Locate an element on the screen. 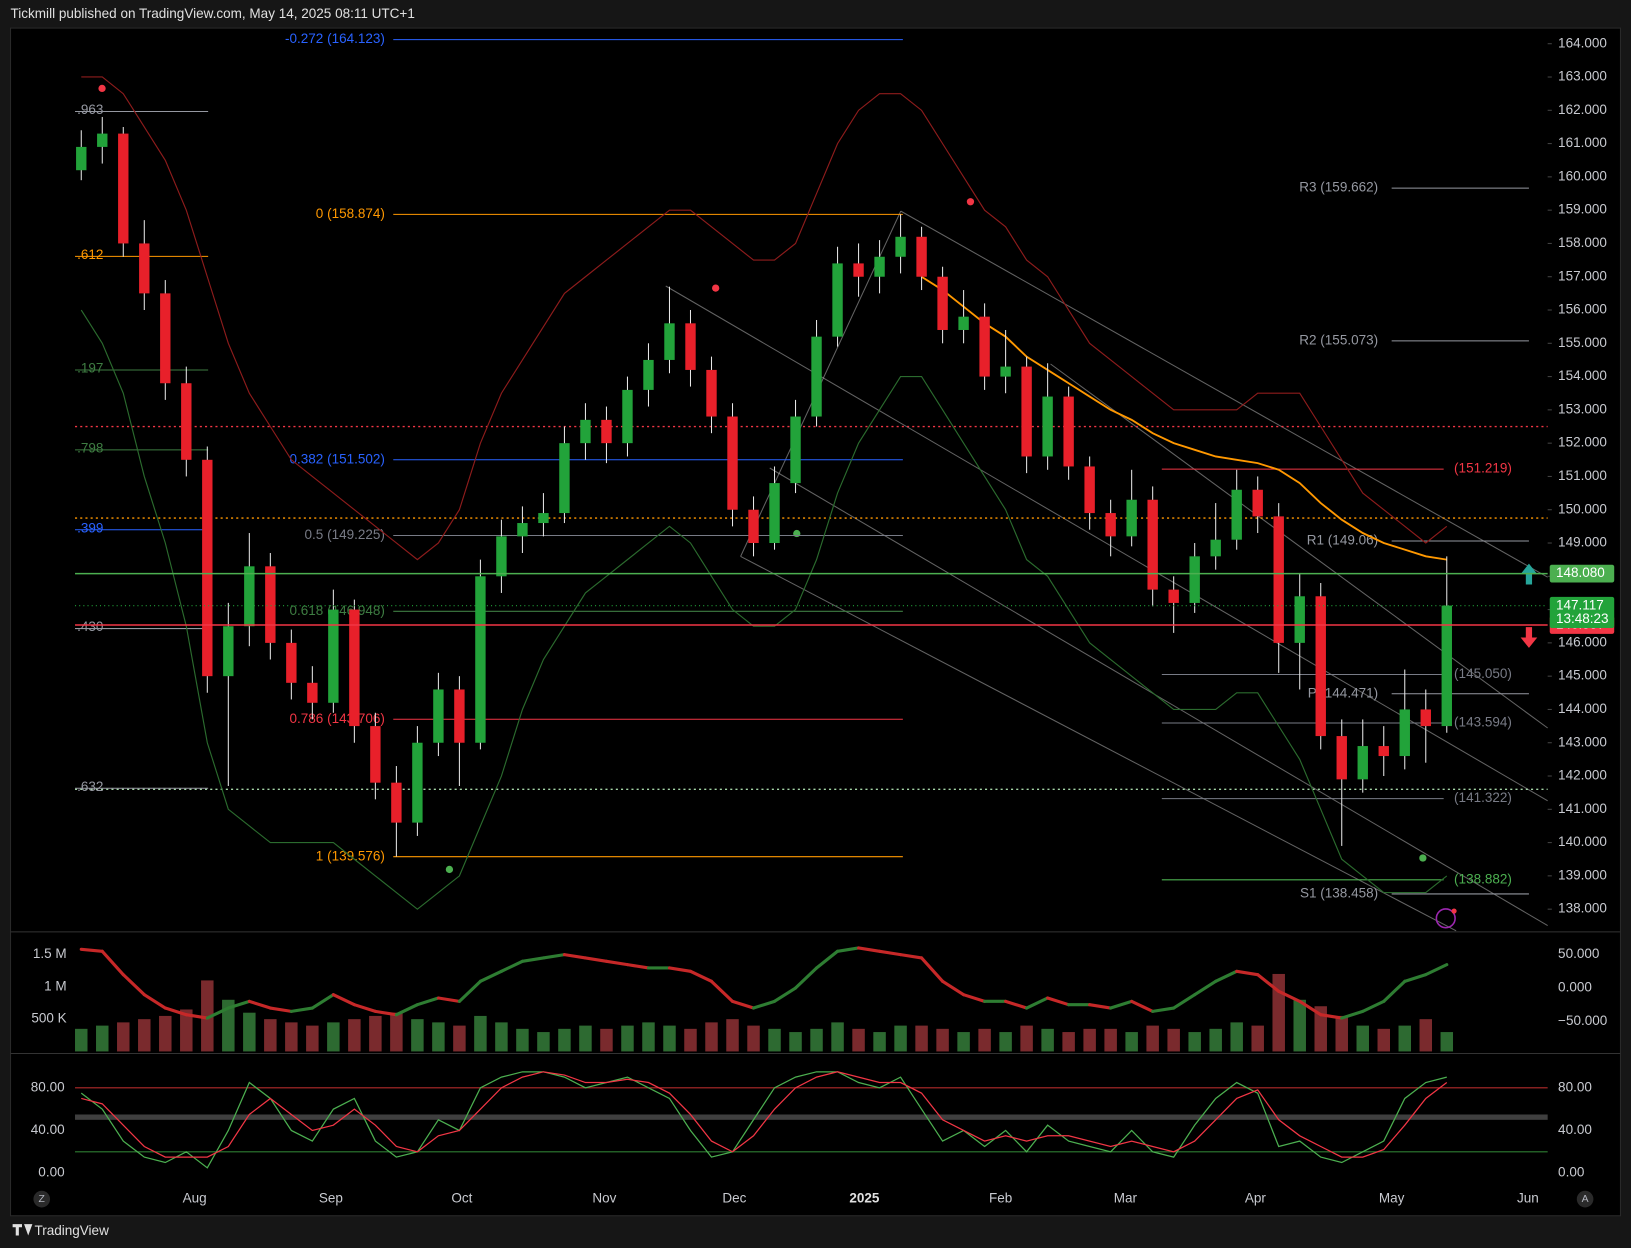  y-tick-label: 155.000 is located at coordinates (1582, 342).